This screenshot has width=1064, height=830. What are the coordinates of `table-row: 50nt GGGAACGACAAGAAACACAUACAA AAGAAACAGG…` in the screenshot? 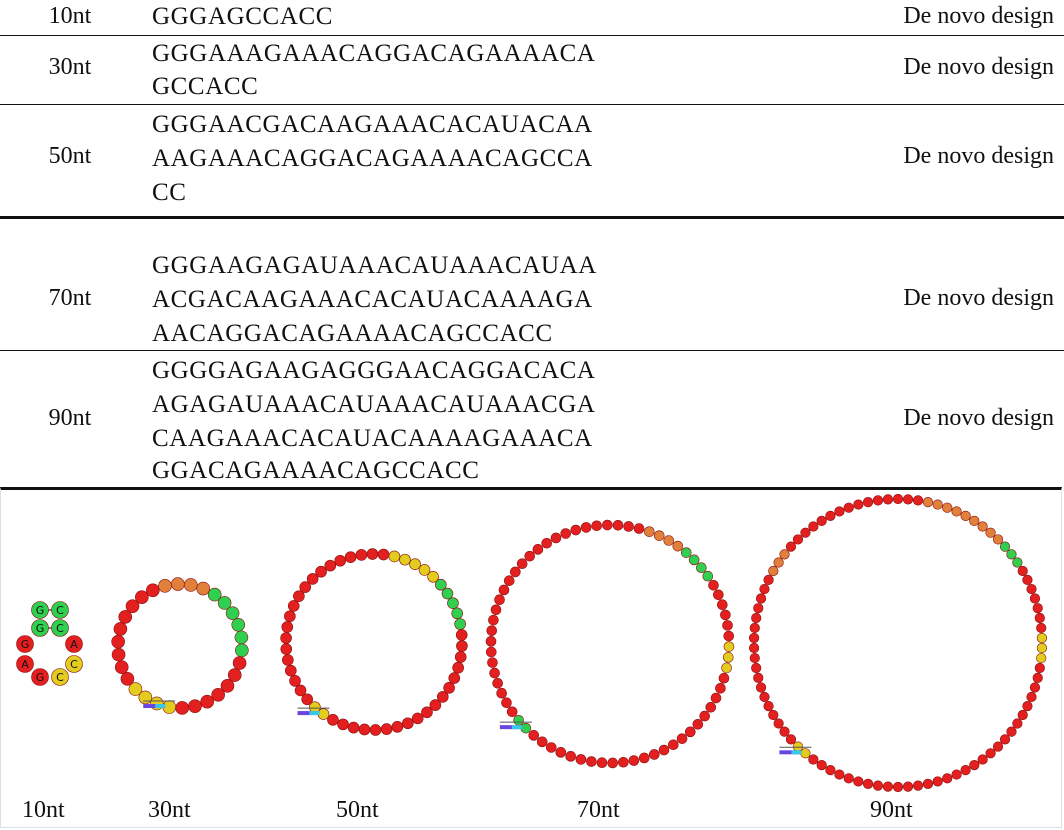 It's located at (532, 160).